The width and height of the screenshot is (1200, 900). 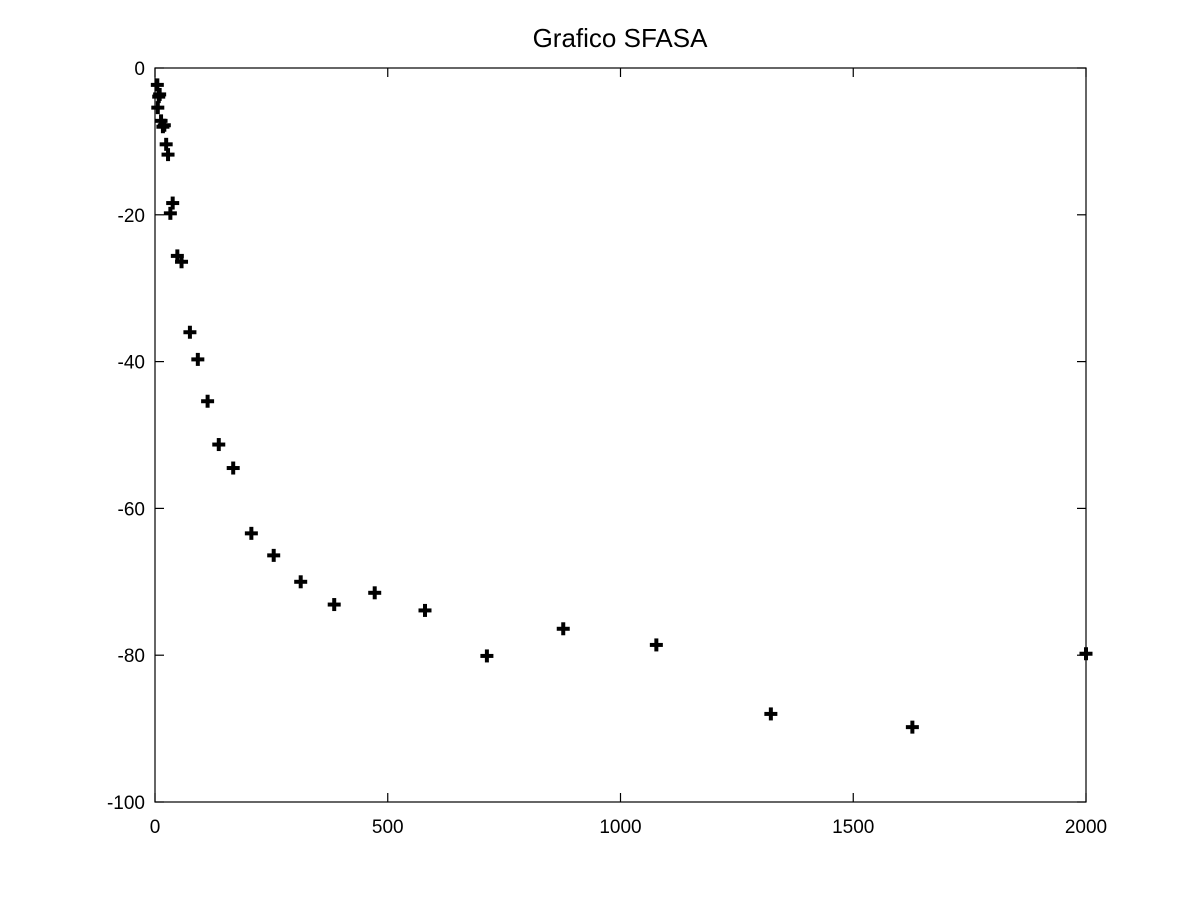 I want to click on y-tick-label: -80, so click(x=131, y=656).